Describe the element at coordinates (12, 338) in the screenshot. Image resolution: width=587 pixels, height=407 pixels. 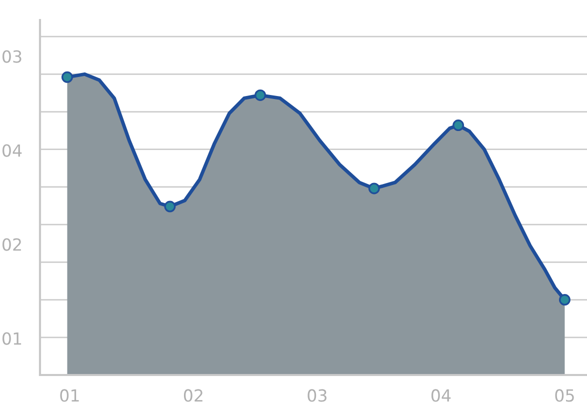
I see `text: 01` at that location.